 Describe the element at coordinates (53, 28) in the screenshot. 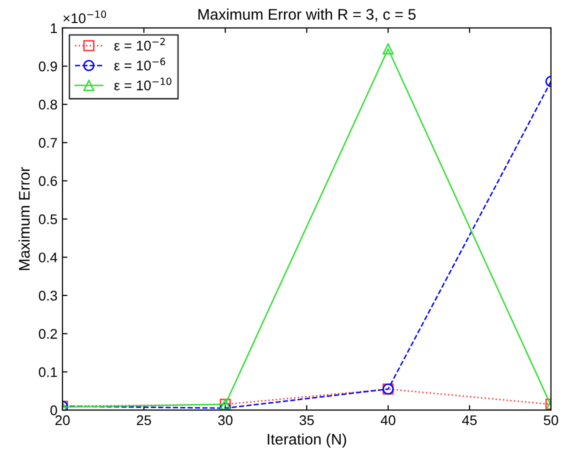

I see `y-tick-label: 1` at that location.